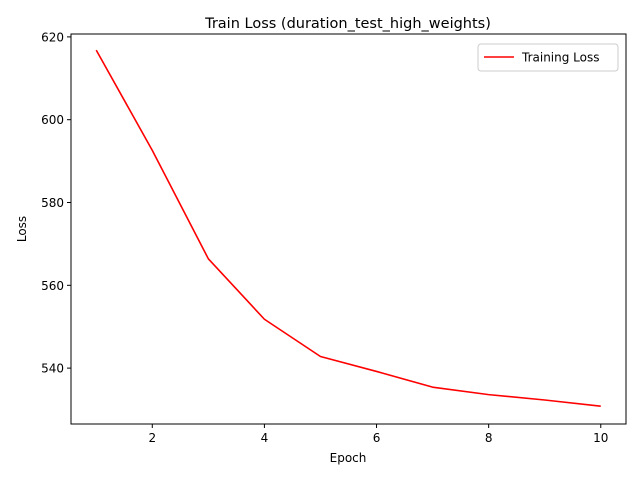  I want to click on chart-title: Train Loss (duration_test_high_weights), so click(347, 24).